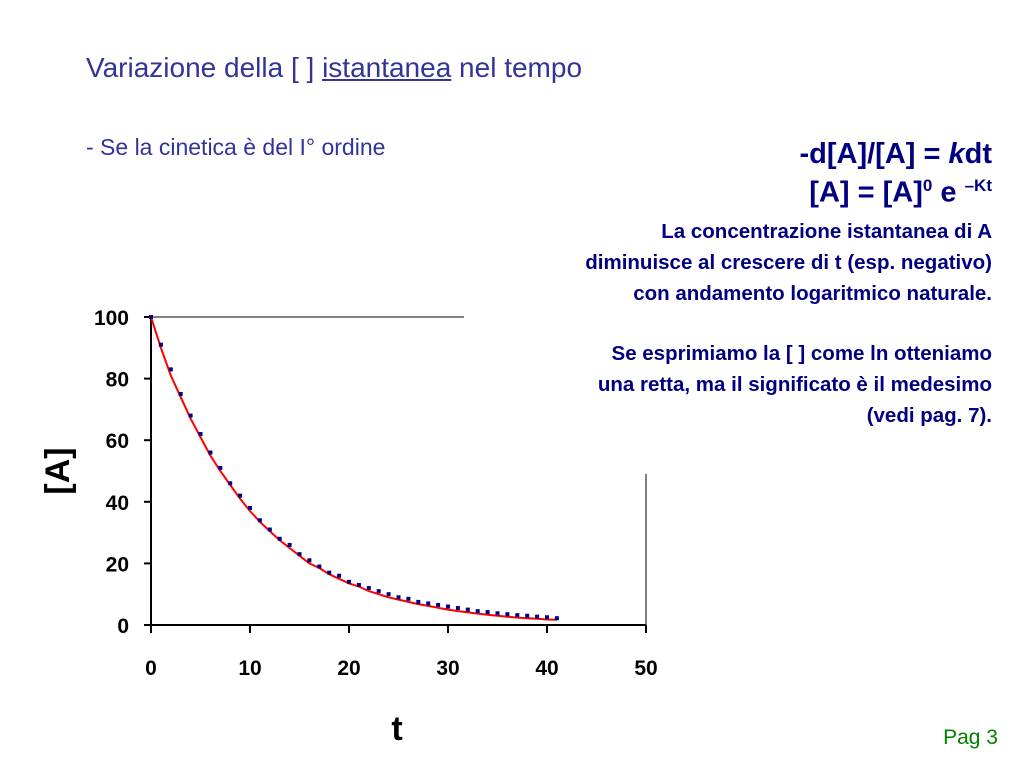  What do you see at coordinates (117, 380) in the screenshot?
I see `y-tick-label: 80` at bounding box center [117, 380].